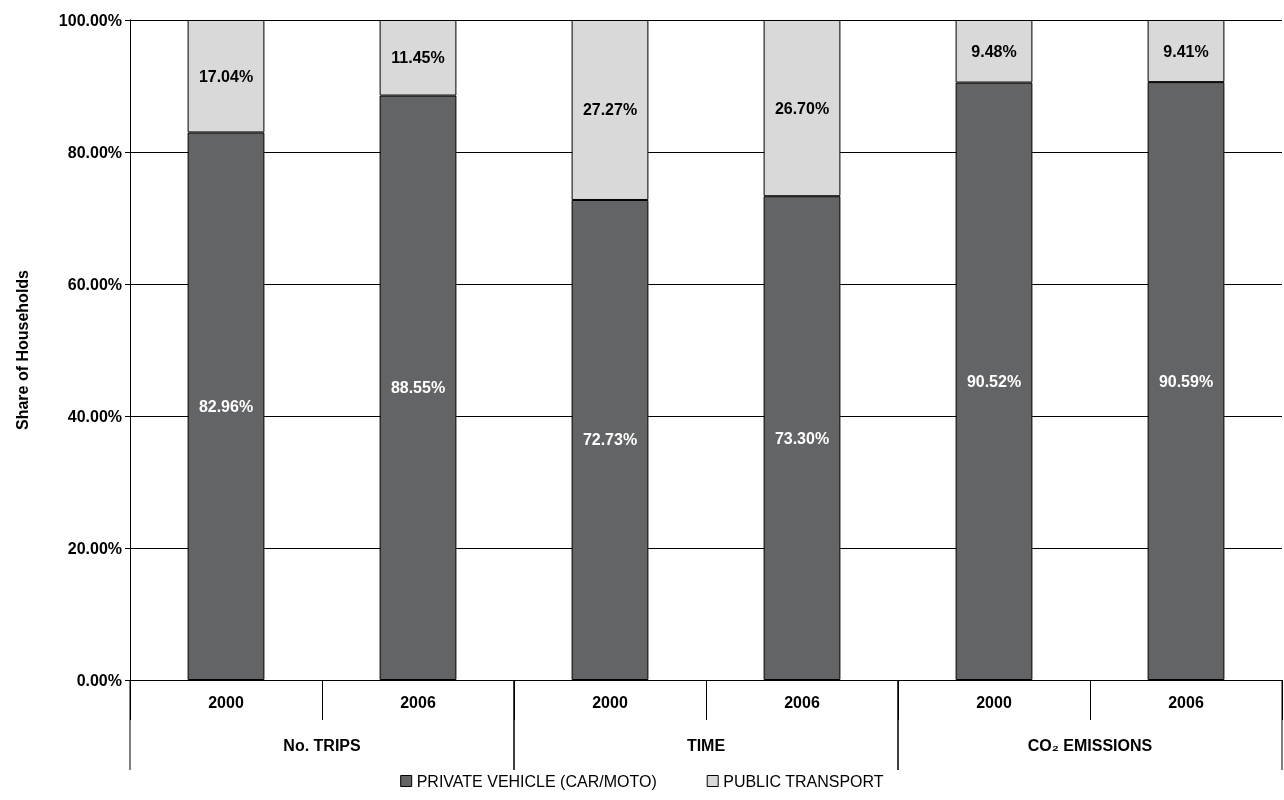 This screenshot has height=800, width=1284. I want to click on y-tick-label: 40.00%, so click(94, 416).